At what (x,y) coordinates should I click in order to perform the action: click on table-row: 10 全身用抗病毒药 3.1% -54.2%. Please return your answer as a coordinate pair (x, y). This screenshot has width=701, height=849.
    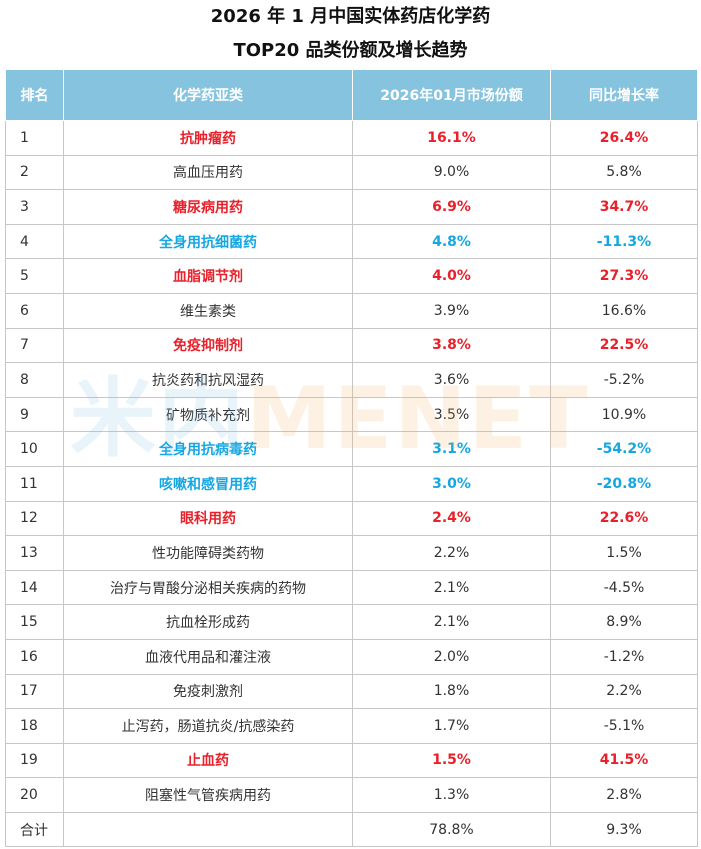
    Looking at the image, I should click on (351, 449).